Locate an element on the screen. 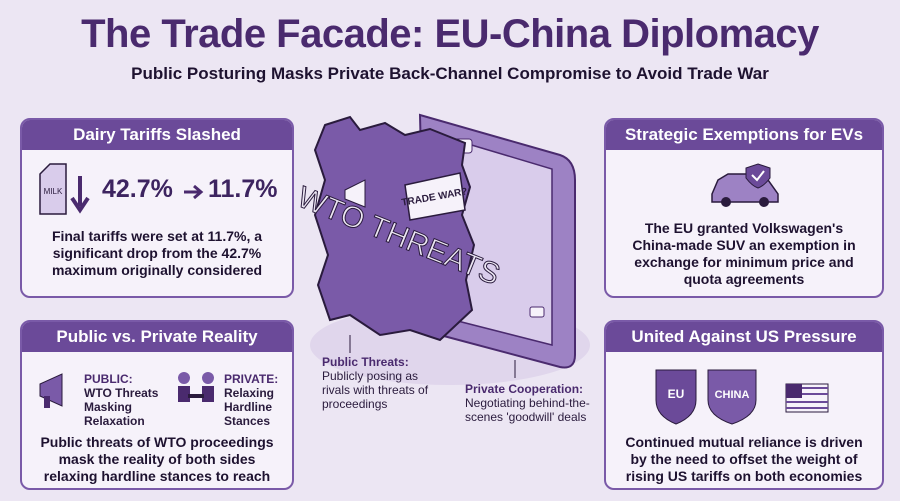 The height and width of the screenshot is (501, 900). private-block: PRIVATE: Relaxing Hardline Stances is located at coordinates (257, 400).